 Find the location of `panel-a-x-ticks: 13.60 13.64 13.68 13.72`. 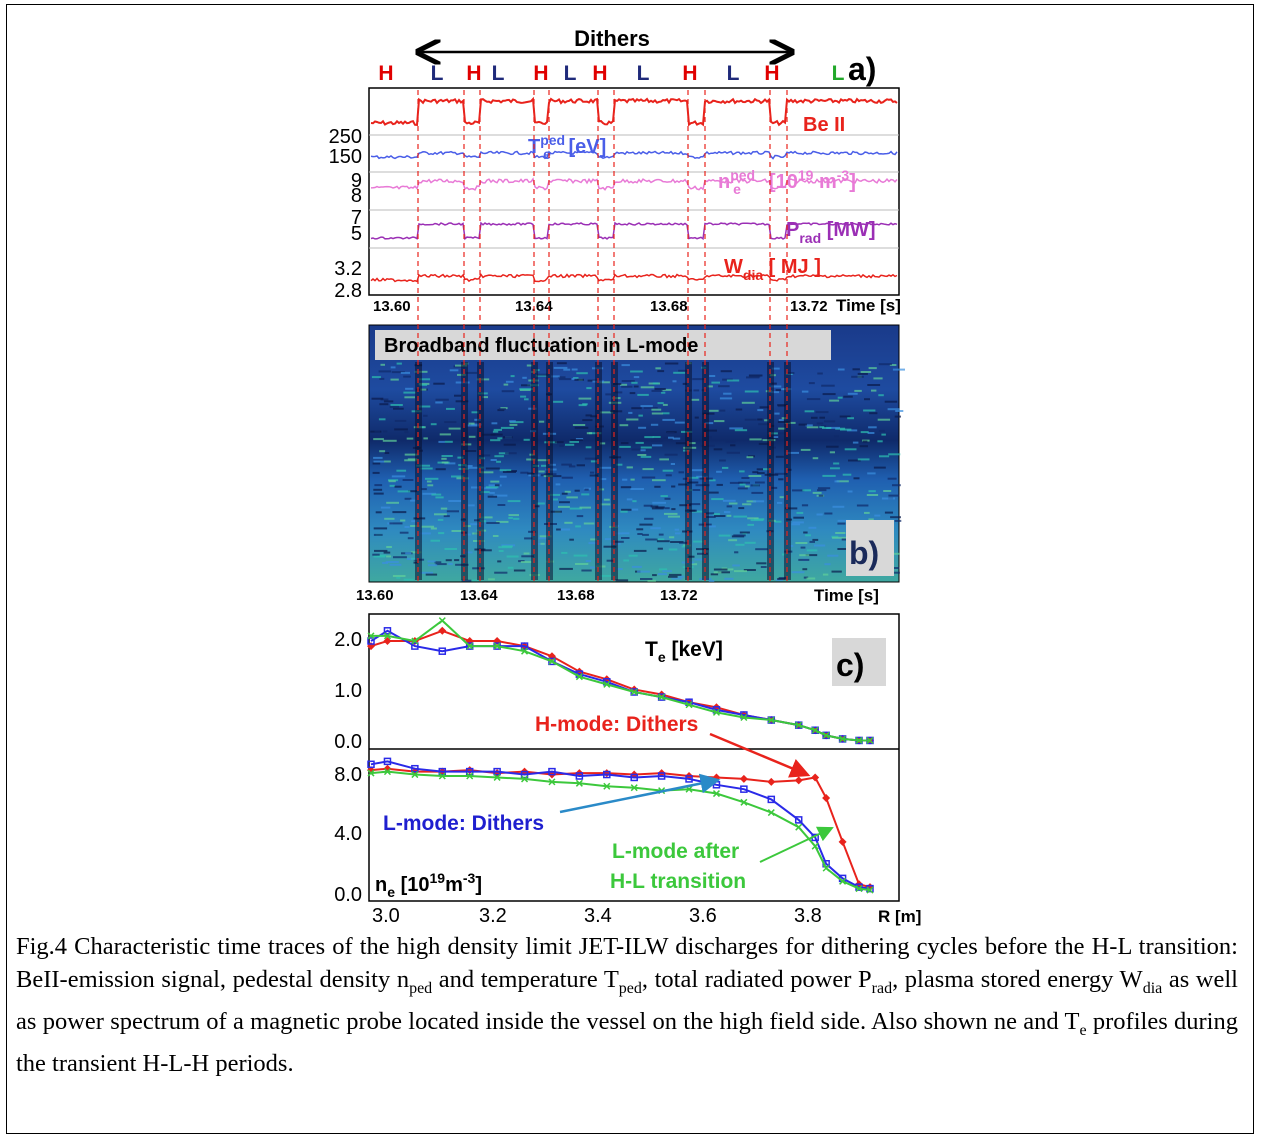

panel-a-x-ticks: 13.60 13.64 13.68 13.72 is located at coordinates (600, 306).